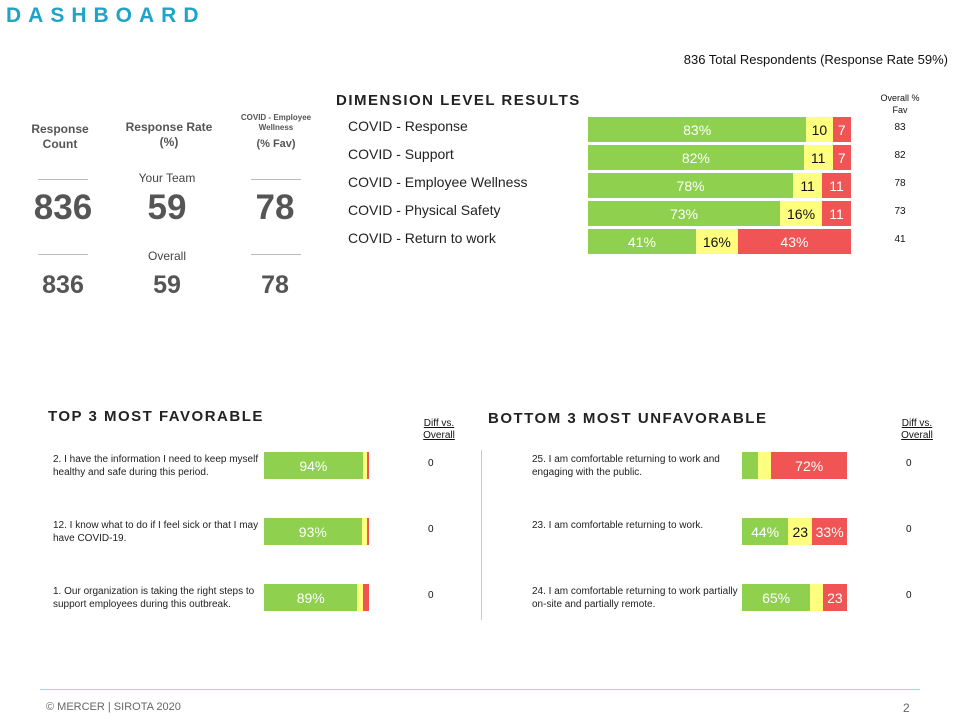  I want to click on team-response-count: 836, so click(63, 207).